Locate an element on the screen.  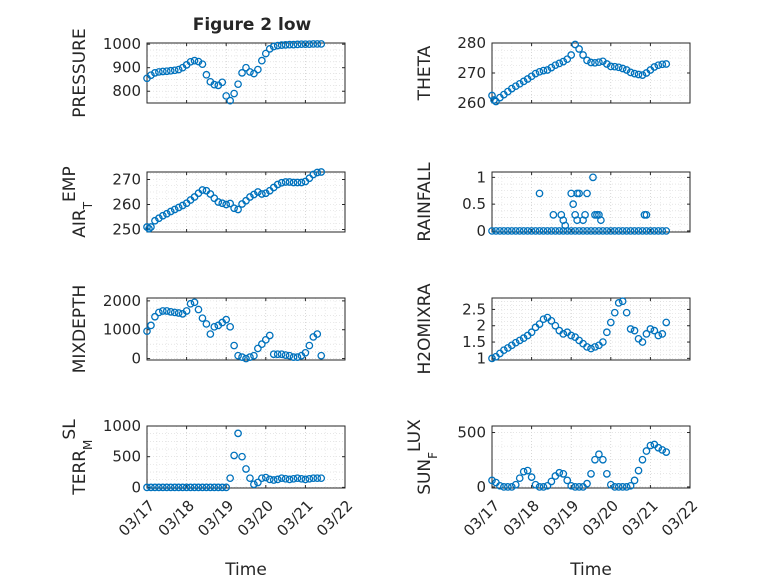
y-axis-label: PRESSURE is located at coordinates (80, 72).